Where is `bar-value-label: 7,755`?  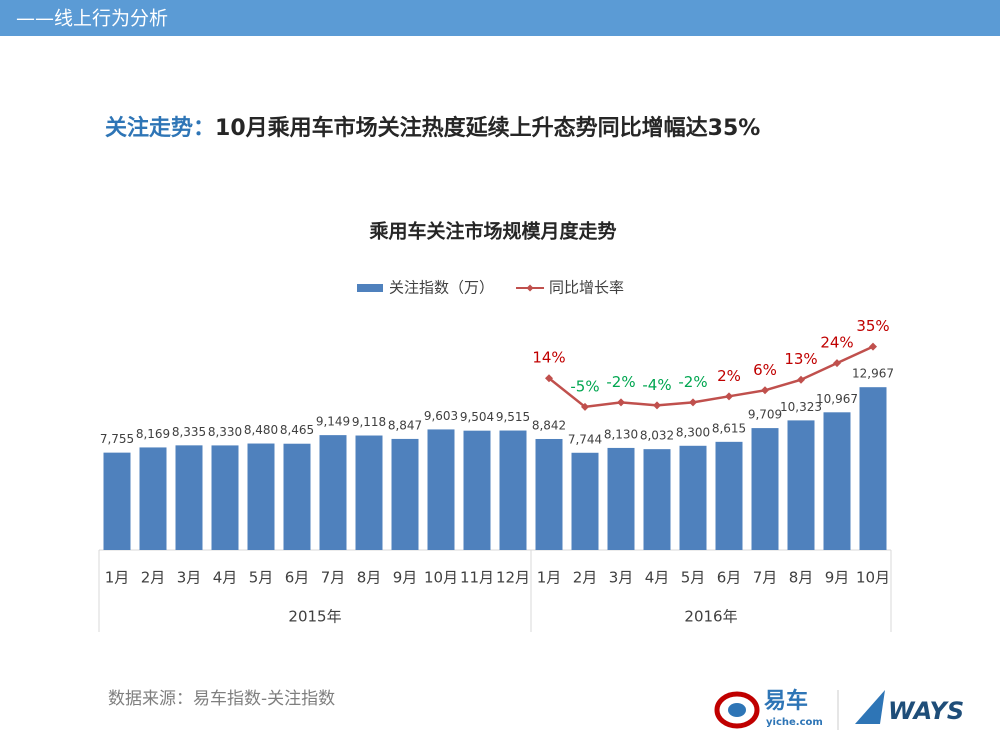 bar-value-label: 7,755 is located at coordinates (117, 439).